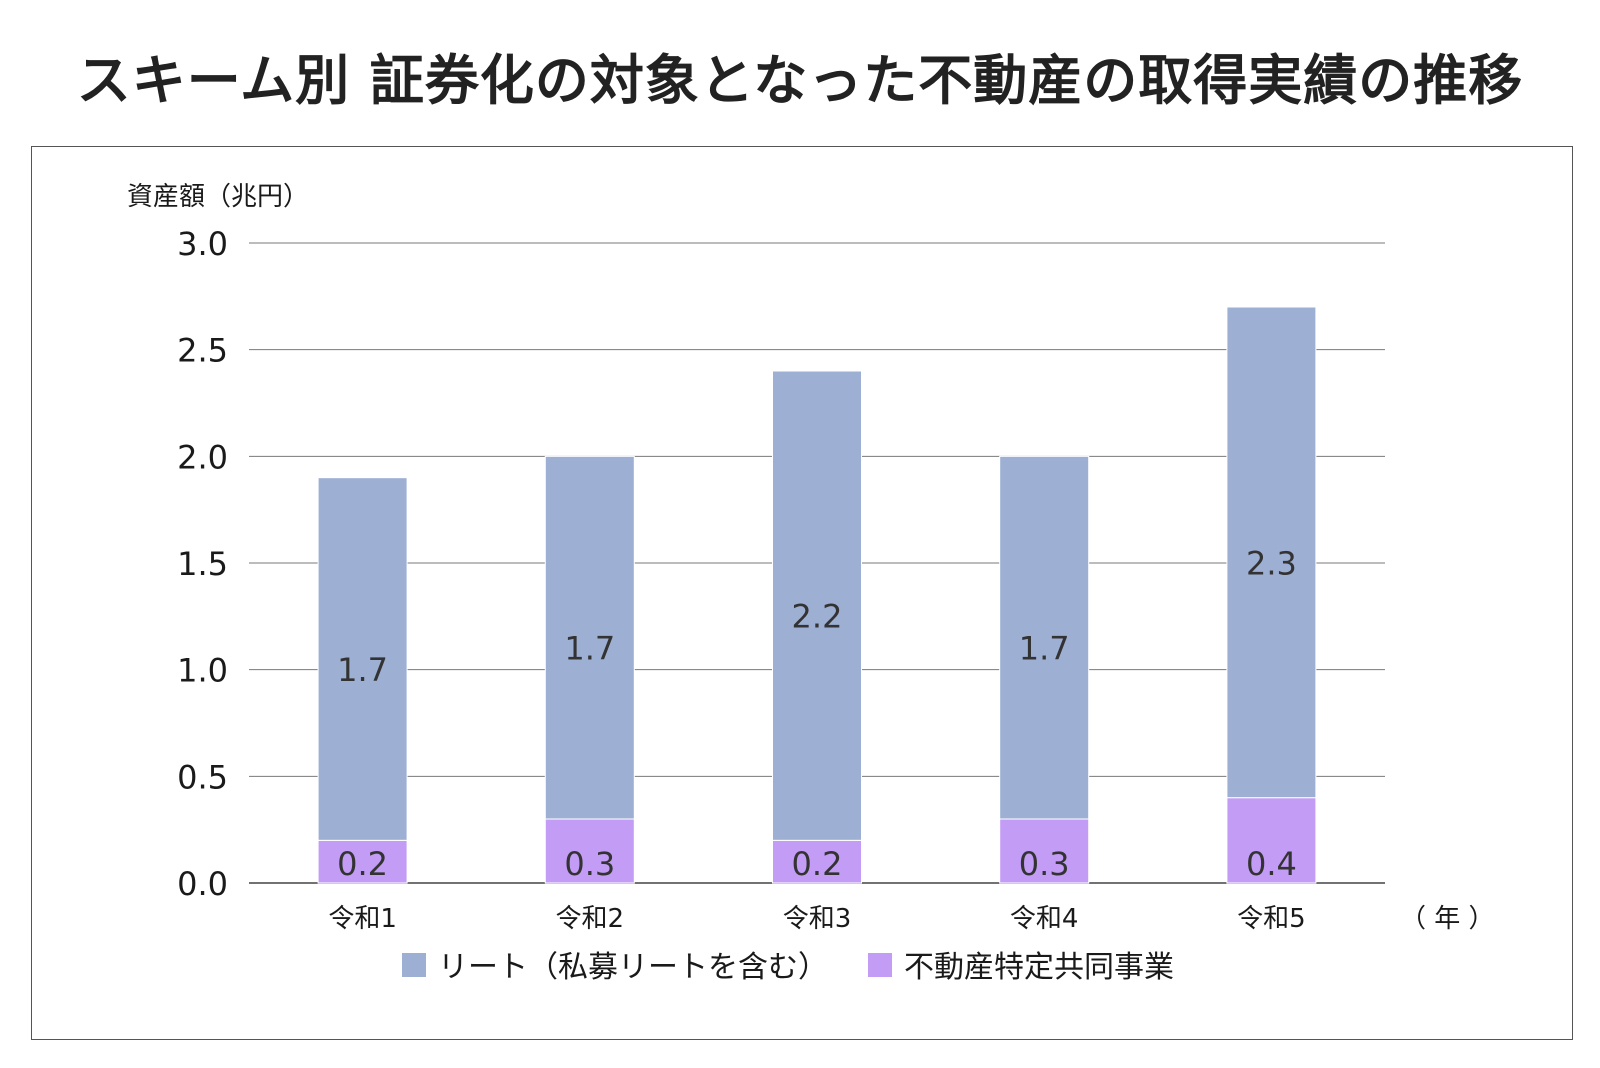  I want to click on y-axis-label: 資産額（兆円）, so click(218, 197).